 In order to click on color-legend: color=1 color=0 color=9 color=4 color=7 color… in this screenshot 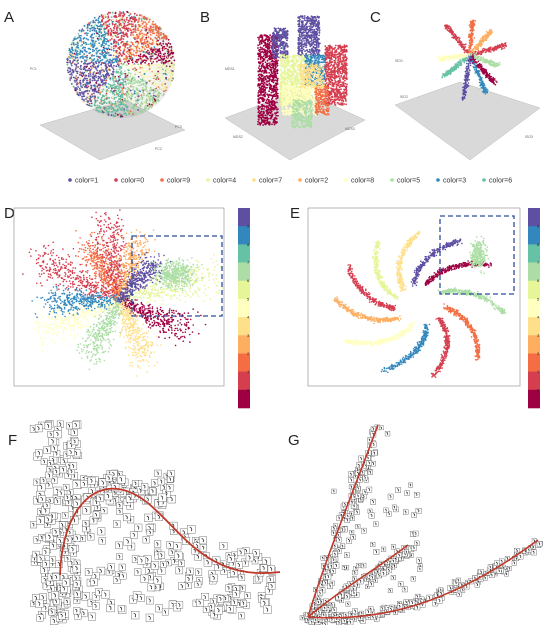, I will do `click(290, 181)`.